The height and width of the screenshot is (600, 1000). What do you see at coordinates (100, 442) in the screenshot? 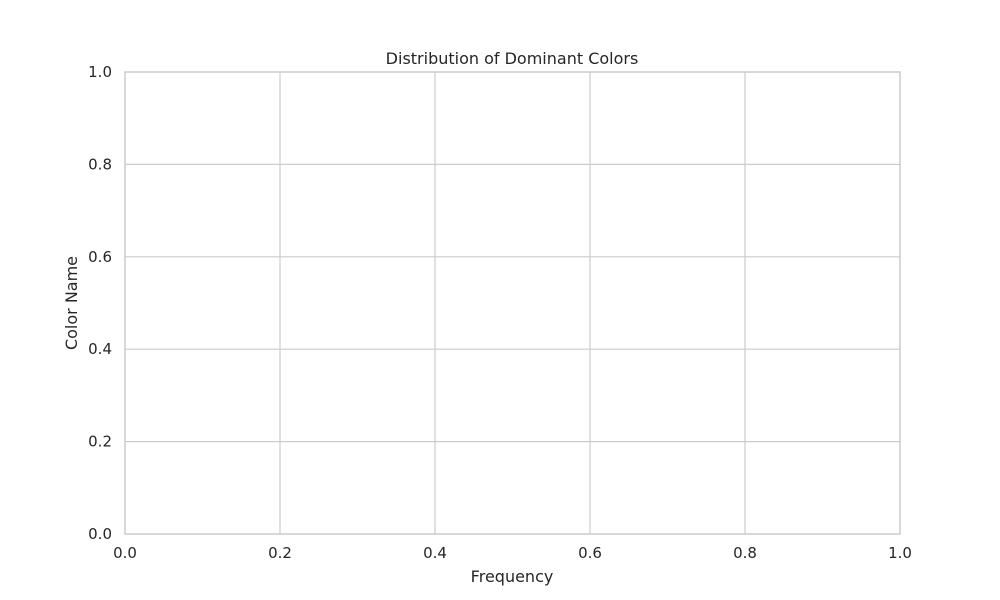
I see `y-tick-label: 0.2` at bounding box center [100, 442].